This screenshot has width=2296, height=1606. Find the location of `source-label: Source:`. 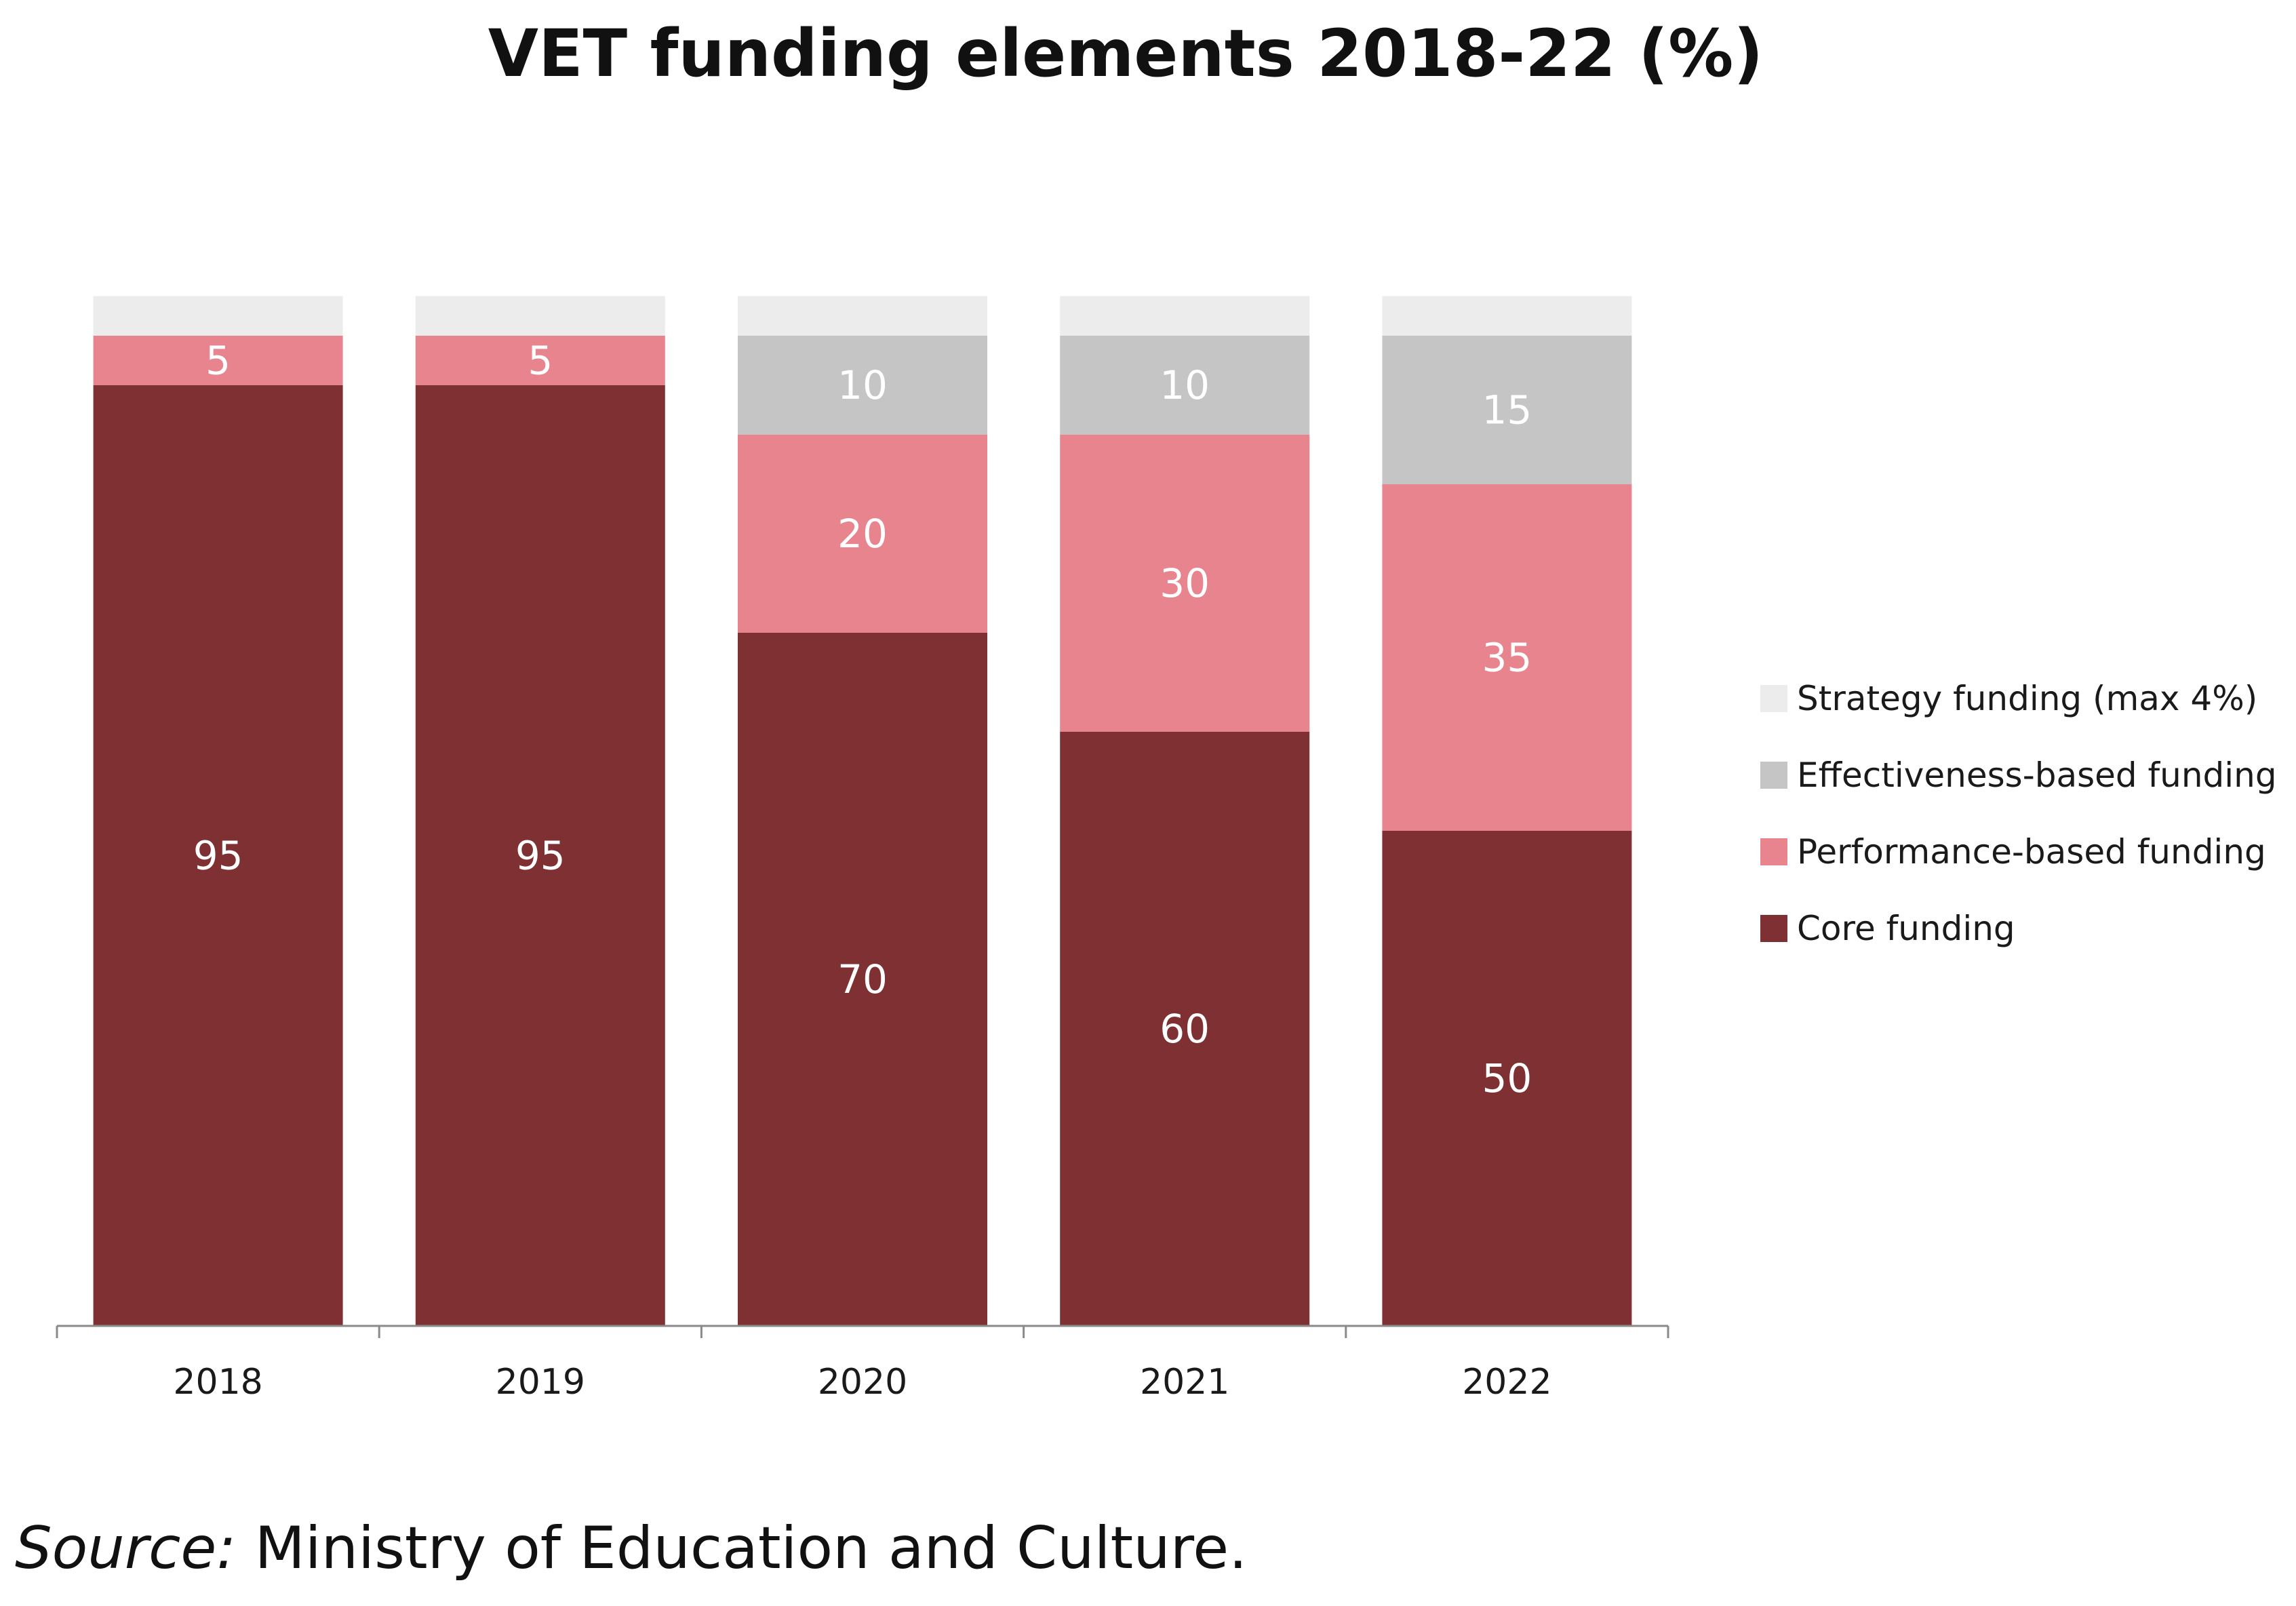

source-label: Source: is located at coordinates (126, 1548).